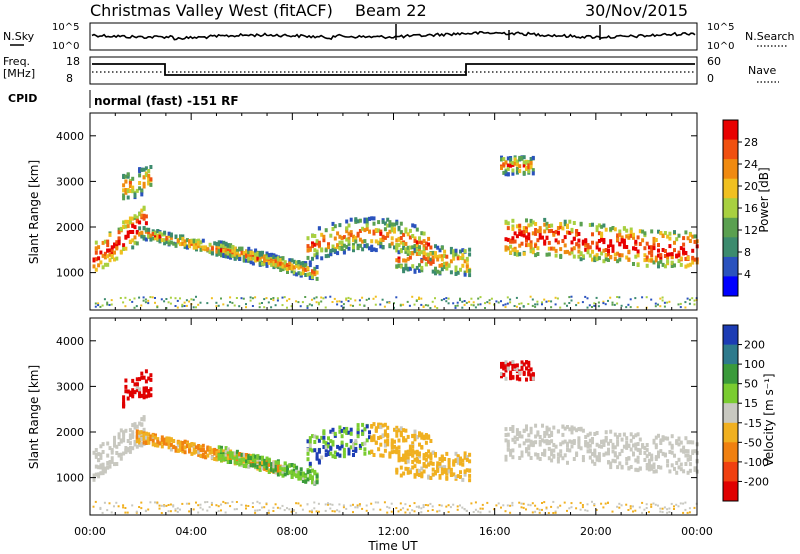 This screenshot has width=800, height=554. I want to click on colorbar-segment, so click(730, 286).